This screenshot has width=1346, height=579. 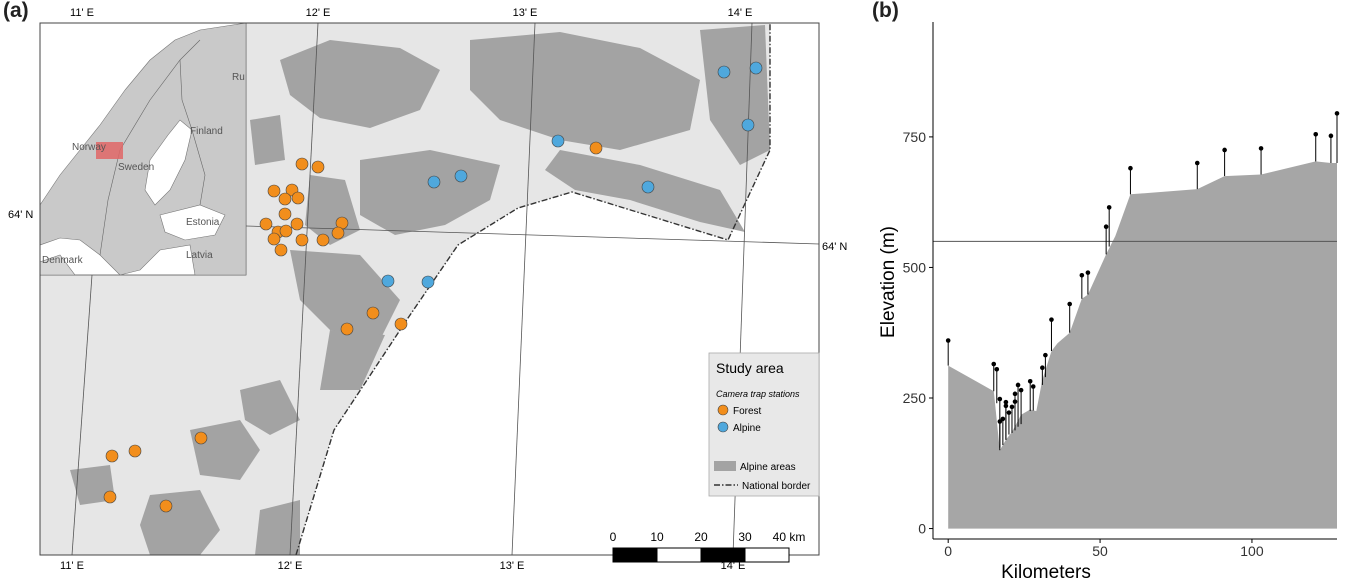 I want to click on lon-label-top-12: 12' E, so click(x=318, y=13).